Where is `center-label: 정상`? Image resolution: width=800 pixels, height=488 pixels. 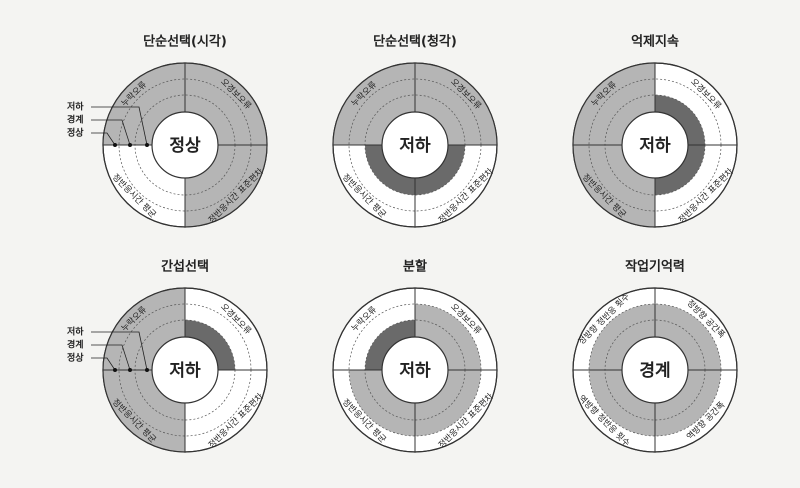
center-label: 정상 is located at coordinates (185, 146).